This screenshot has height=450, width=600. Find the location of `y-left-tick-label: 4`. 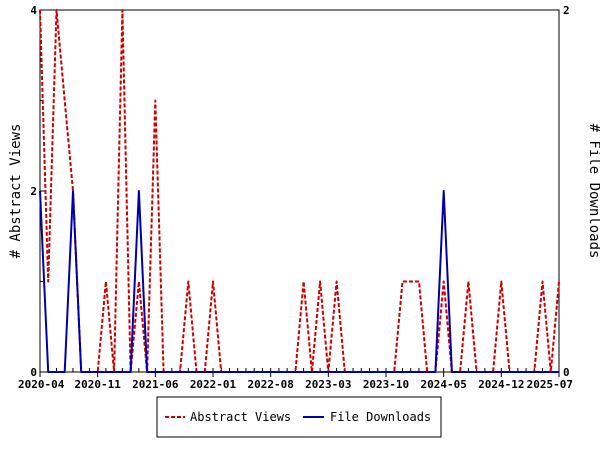

y-left-tick-label: 4 is located at coordinates (33, 10).